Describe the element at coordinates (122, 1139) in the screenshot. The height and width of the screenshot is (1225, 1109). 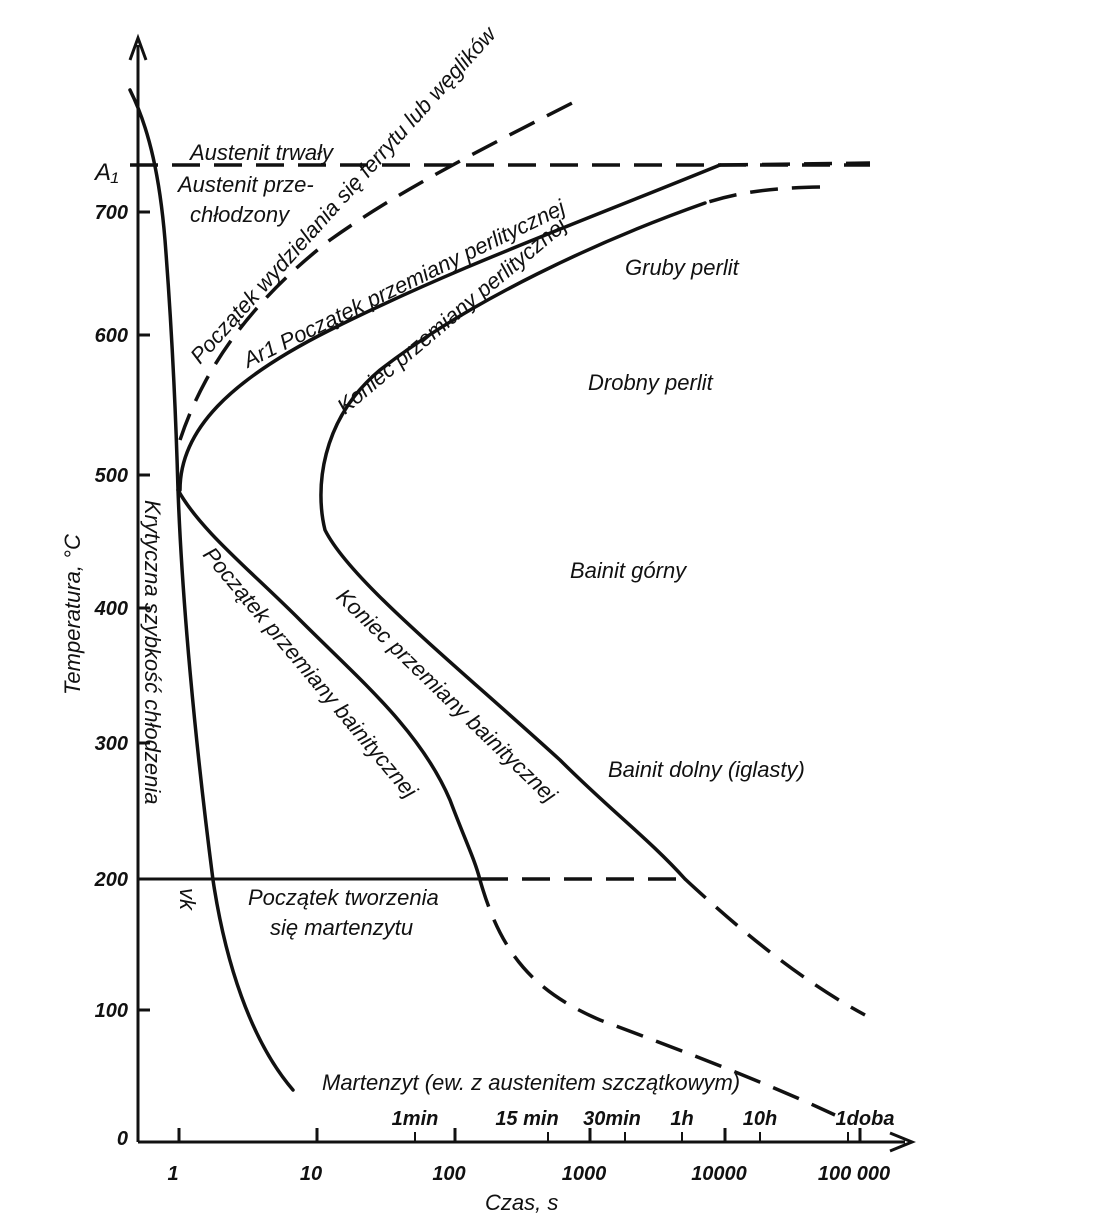
I see `y-tick-label: 0` at that location.